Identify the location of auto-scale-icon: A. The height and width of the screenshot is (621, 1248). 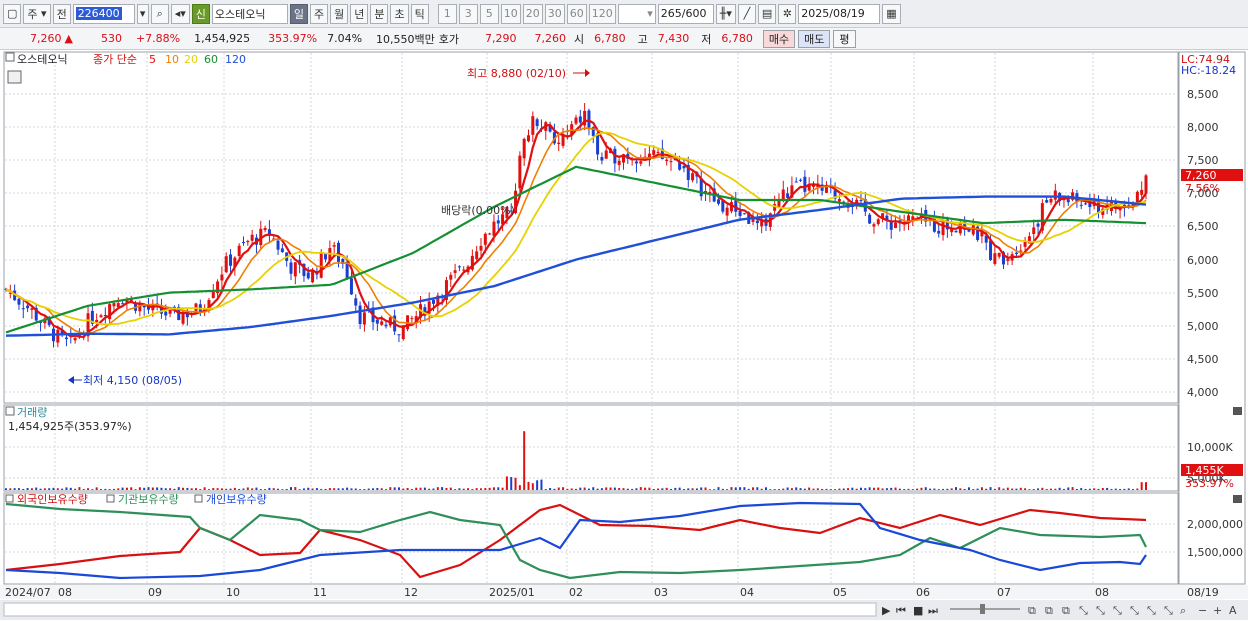
(1233, 610).